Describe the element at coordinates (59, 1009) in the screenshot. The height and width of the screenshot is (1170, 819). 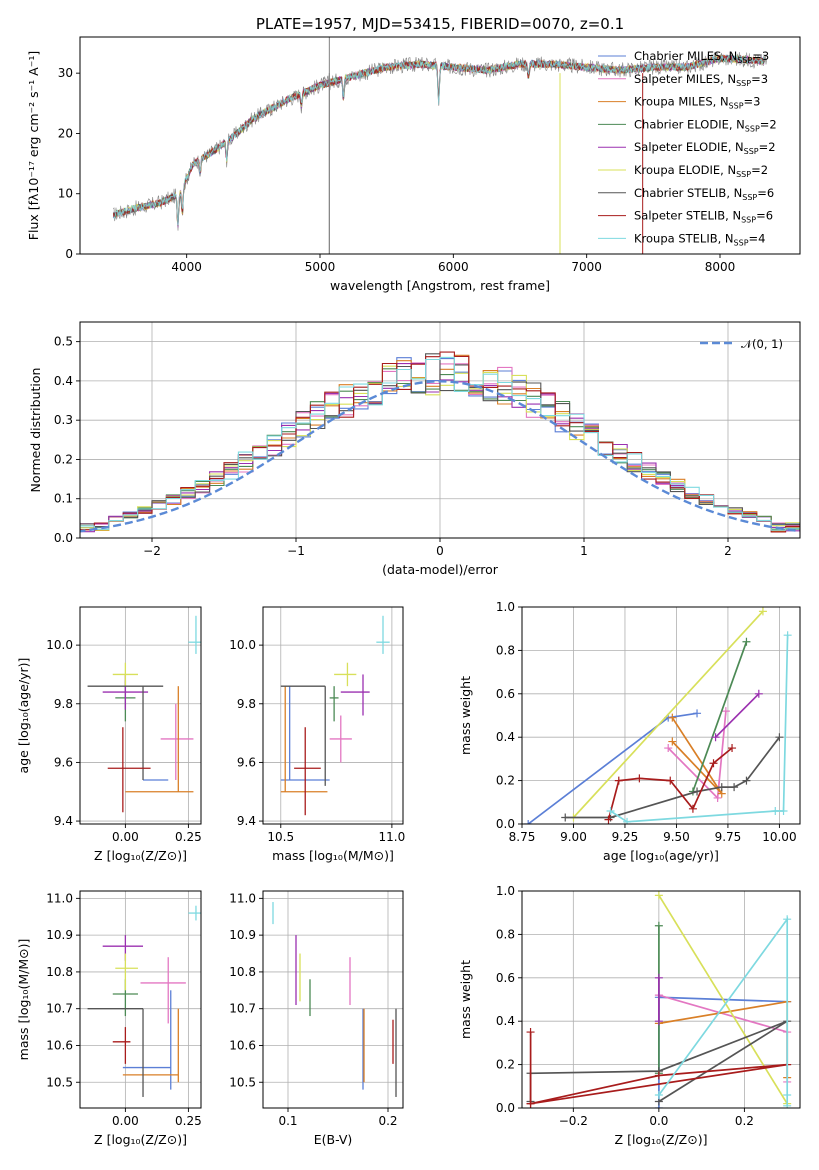
I see `y-tick-label: 10.7` at that location.